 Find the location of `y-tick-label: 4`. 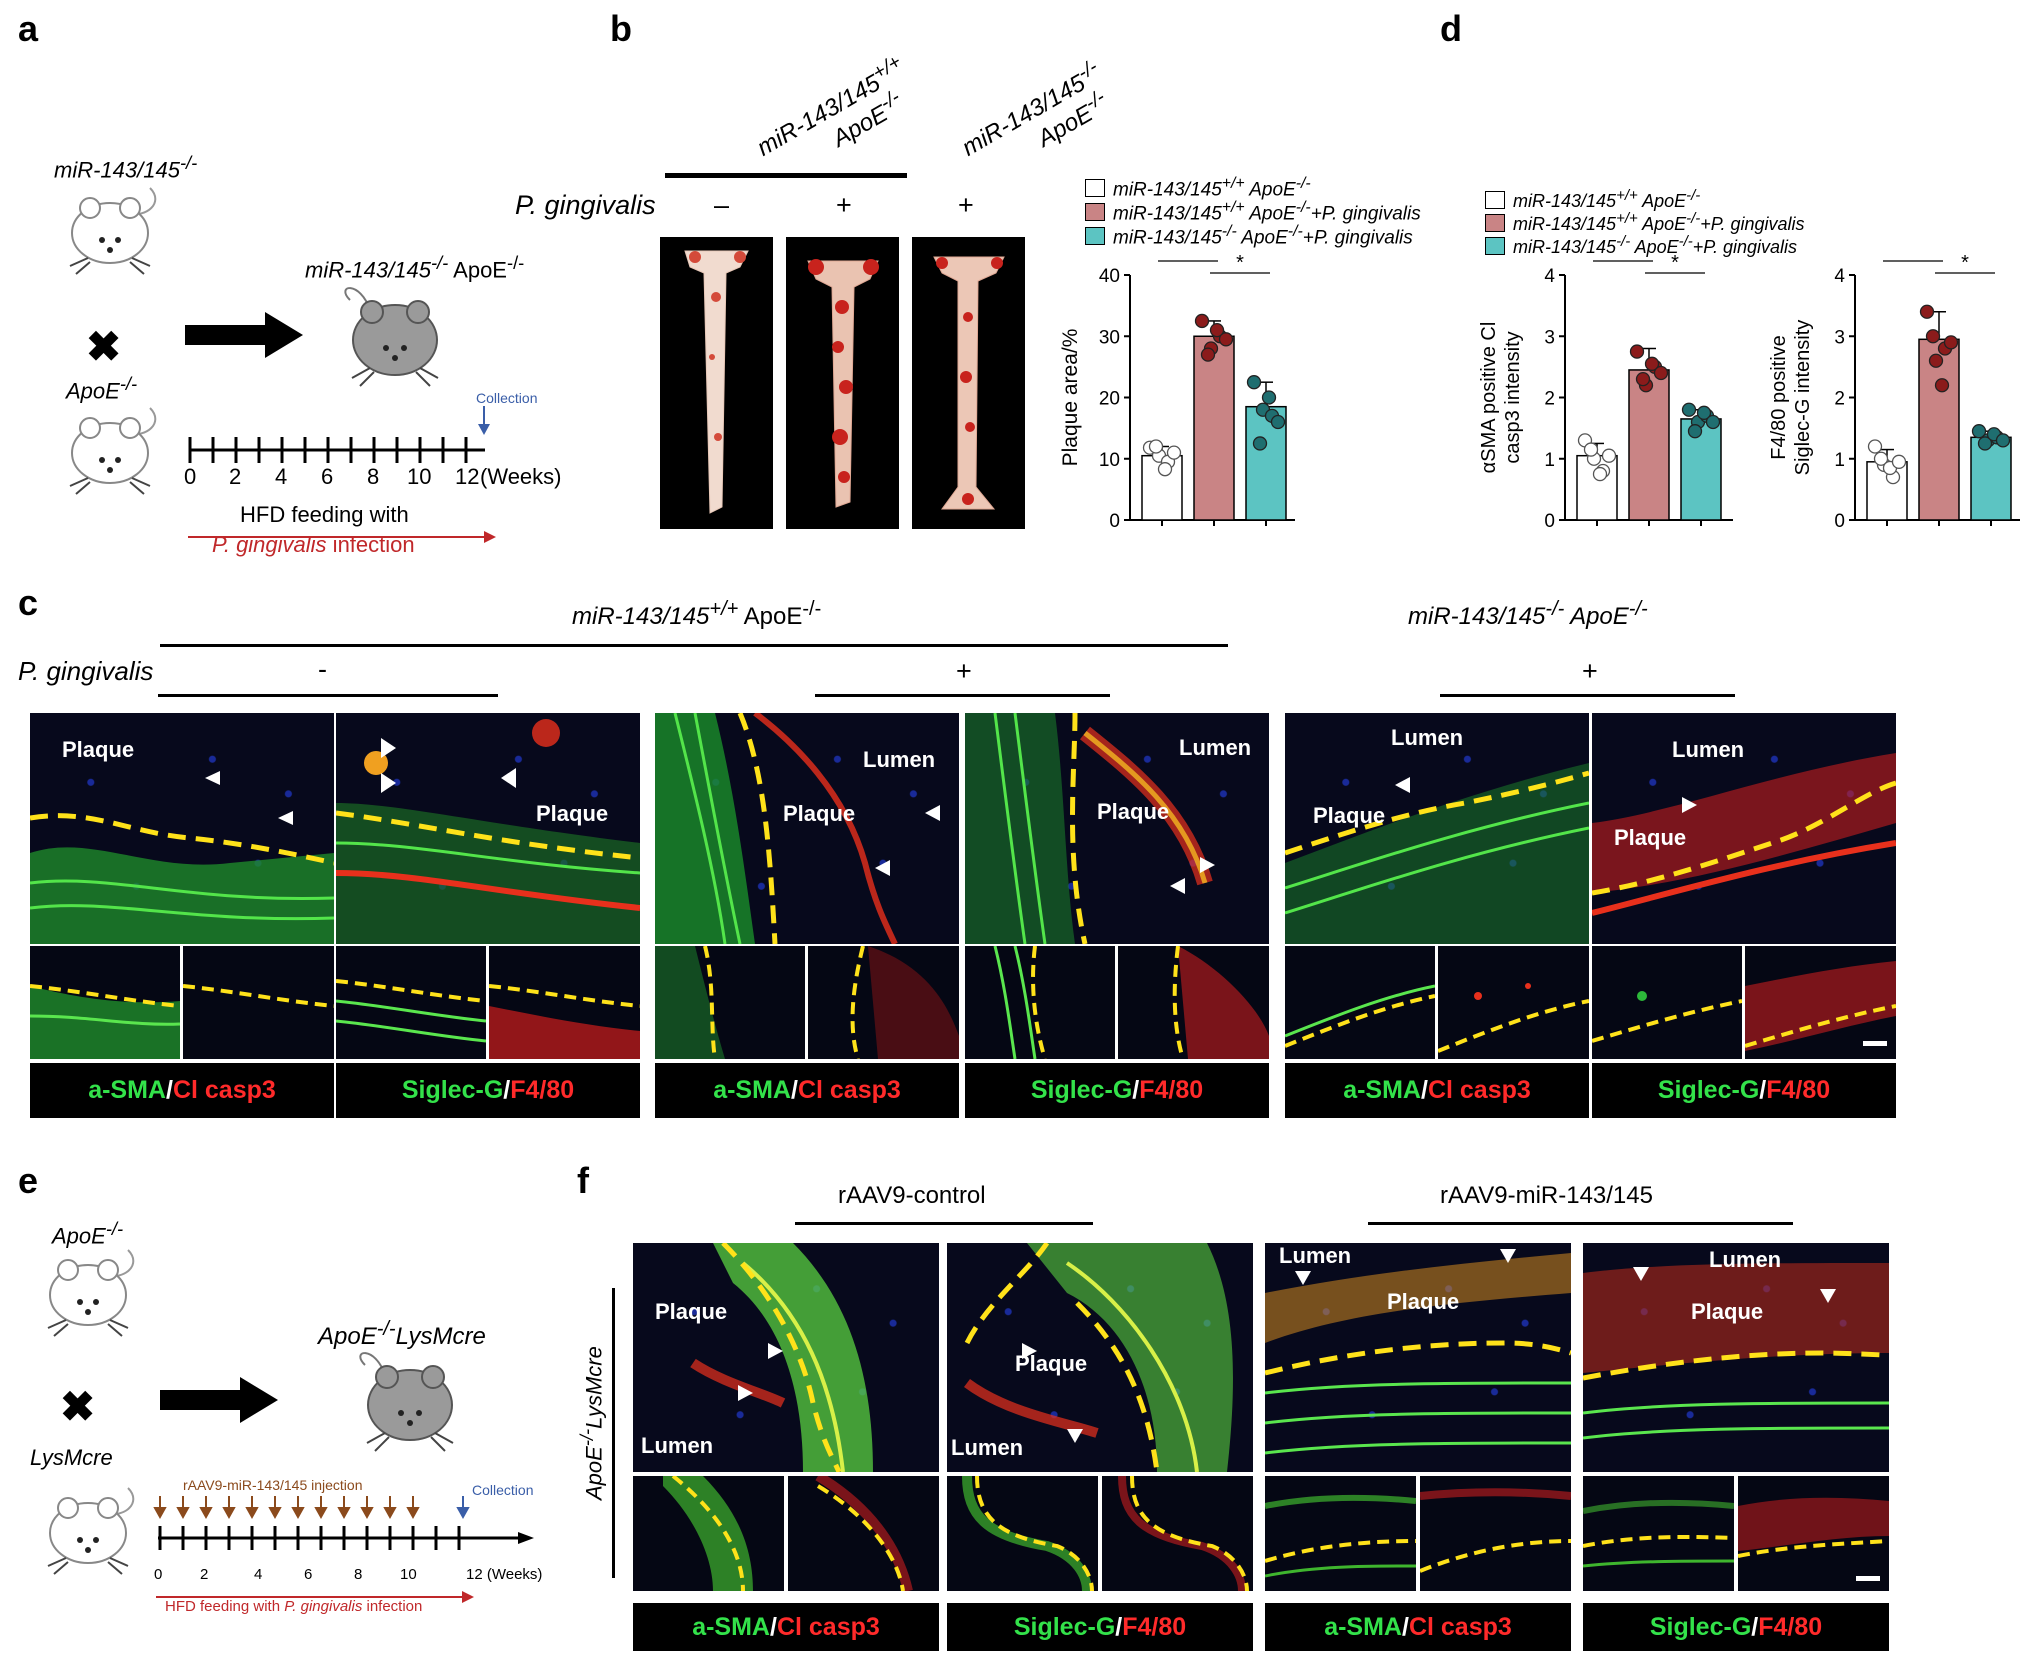

y-tick-label: 4 is located at coordinates (1839, 276).